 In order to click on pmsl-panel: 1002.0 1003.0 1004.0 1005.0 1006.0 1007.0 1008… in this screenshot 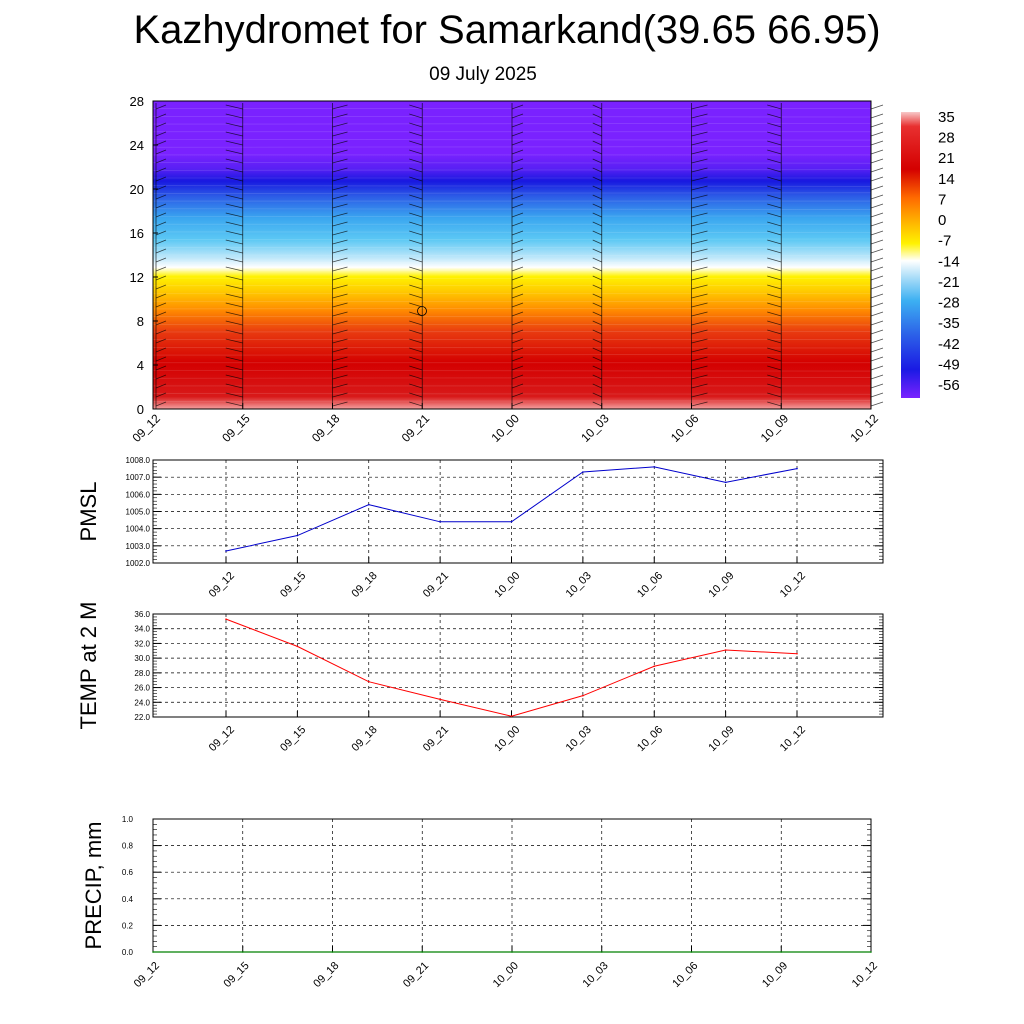, I will do `click(480, 528)`.